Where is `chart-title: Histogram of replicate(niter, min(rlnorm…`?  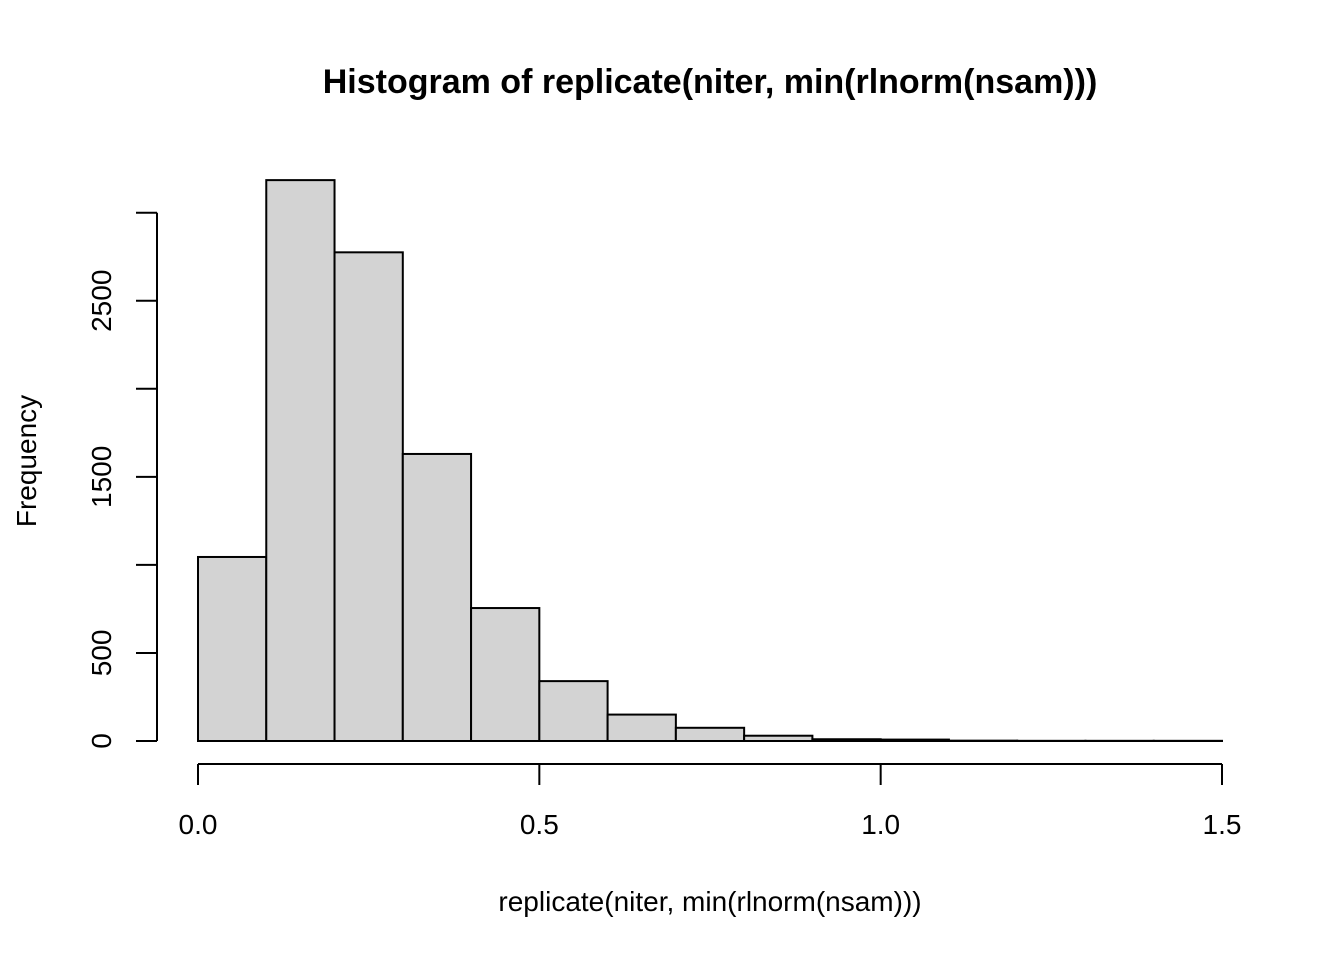
chart-title: Histogram of replicate(niter, min(rlnorm… is located at coordinates (710, 82).